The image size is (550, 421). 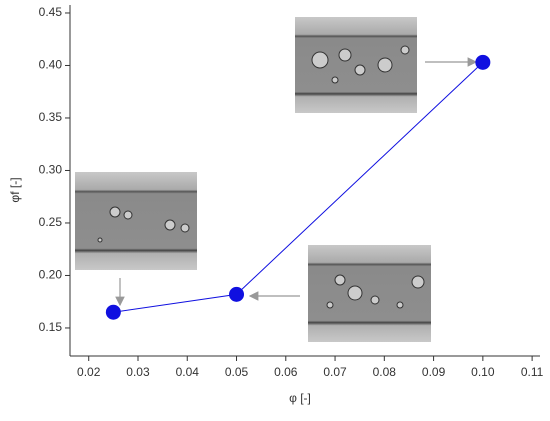 I want to click on x-axis-label: φ [-], so click(x=300, y=398).